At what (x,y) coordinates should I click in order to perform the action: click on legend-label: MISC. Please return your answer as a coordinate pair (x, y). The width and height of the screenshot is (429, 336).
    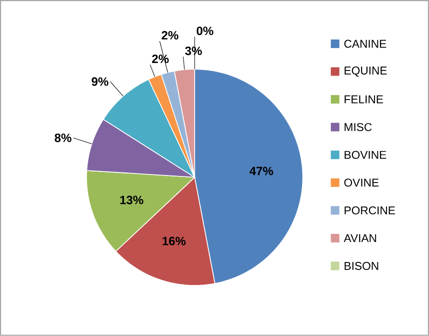
    Looking at the image, I should click on (358, 127).